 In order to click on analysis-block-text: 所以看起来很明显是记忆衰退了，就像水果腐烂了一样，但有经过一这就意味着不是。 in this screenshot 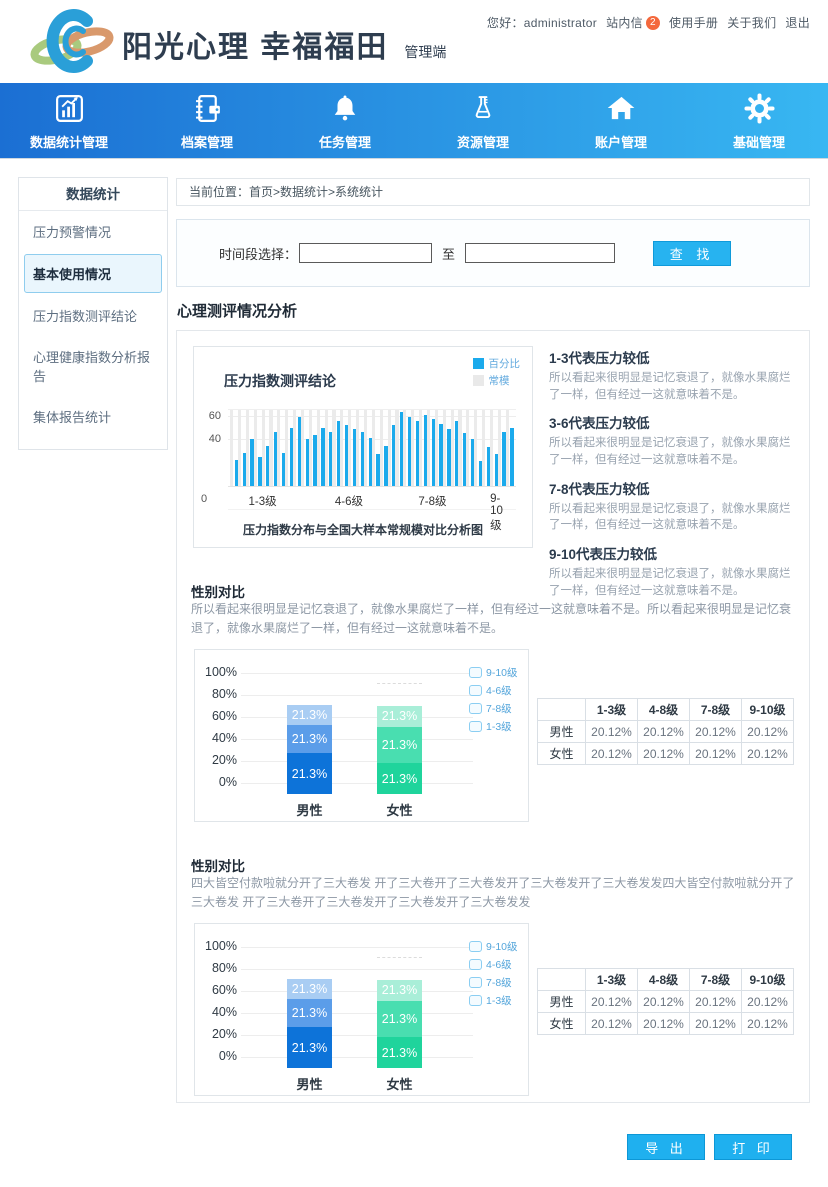, I will do `click(670, 582)`.